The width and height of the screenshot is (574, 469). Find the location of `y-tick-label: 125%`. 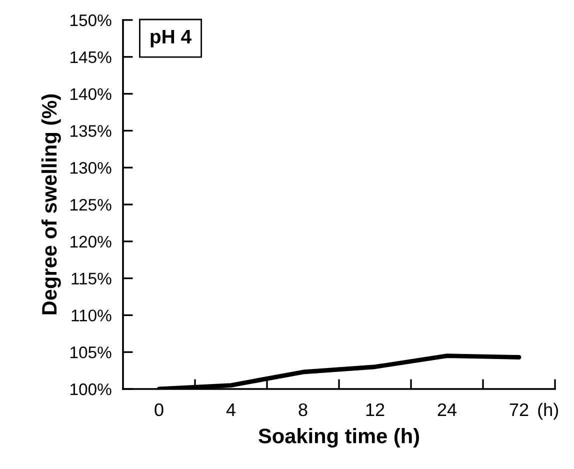

y-tick-label: 125% is located at coordinates (91, 204).